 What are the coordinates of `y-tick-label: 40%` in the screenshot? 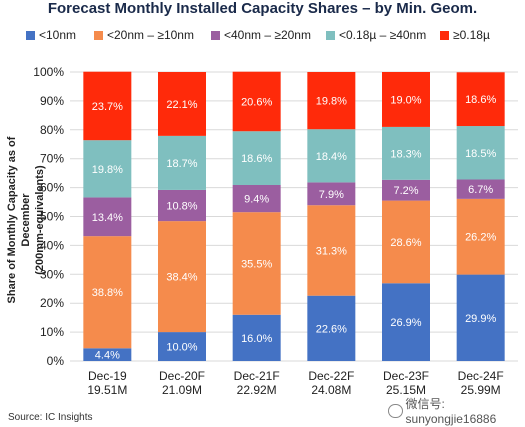 It's located at (52, 245).